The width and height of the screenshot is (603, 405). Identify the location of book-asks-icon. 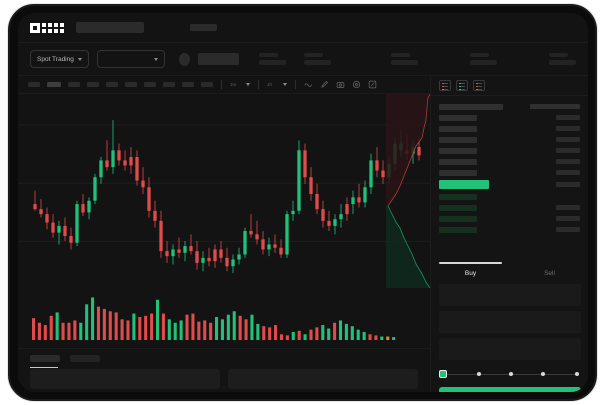
(479, 85).